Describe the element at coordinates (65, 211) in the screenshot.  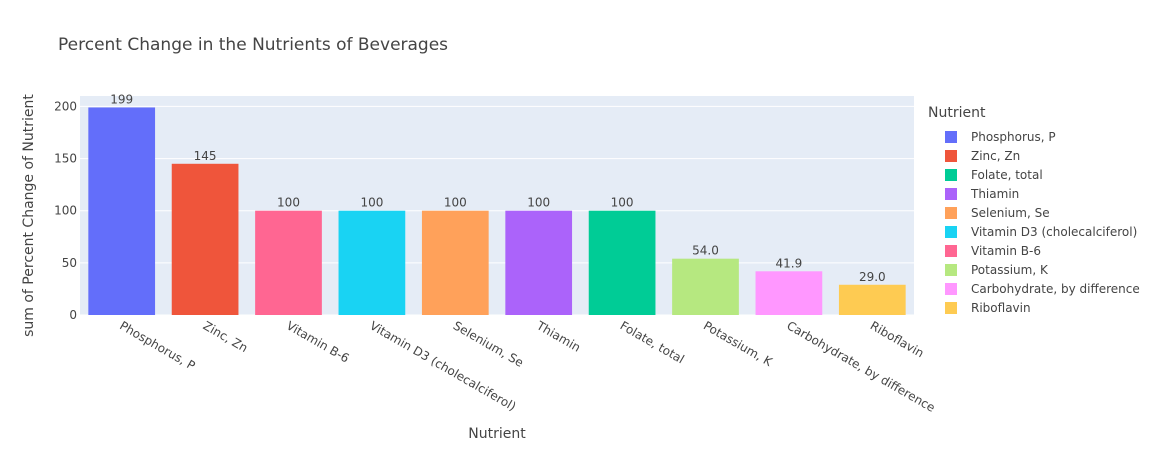
I see `y-tick-label: 100` at that location.